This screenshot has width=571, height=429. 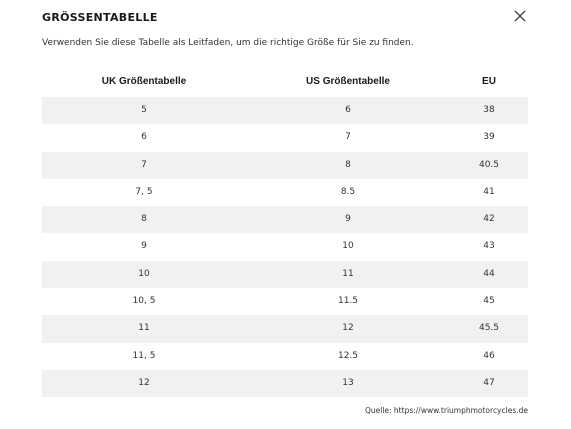 What do you see at coordinates (144, 219) in the screenshot?
I see `cell-uk: 8` at bounding box center [144, 219].